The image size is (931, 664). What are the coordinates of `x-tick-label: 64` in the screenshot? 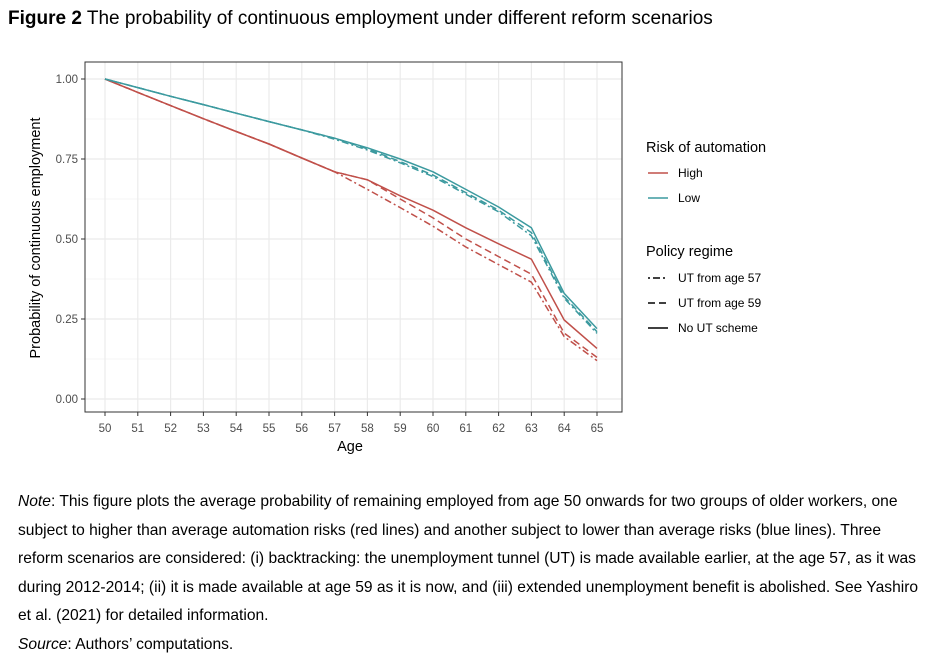 It's located at (564, 429).